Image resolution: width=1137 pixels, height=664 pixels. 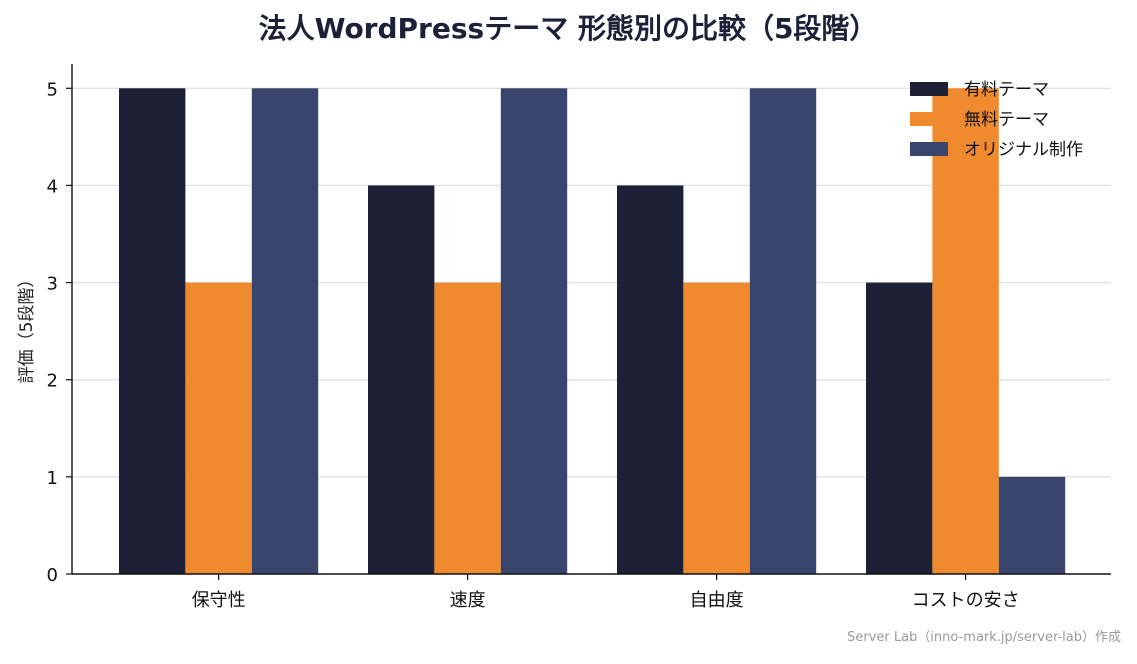 What do you see at coordinates (984, 637) in the screenshot?
I see `source-note: Server Lab（inno-mark.jp/server-lab）作成` at bounding box center [984, 637].